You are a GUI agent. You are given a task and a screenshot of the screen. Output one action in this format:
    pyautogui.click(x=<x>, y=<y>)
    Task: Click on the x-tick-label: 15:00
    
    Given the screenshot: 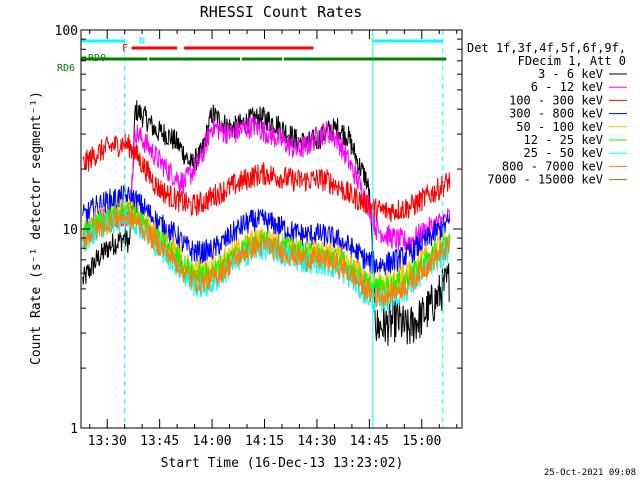 What is the action you would take?
    pyautogui.click(x=421, y=441)
    